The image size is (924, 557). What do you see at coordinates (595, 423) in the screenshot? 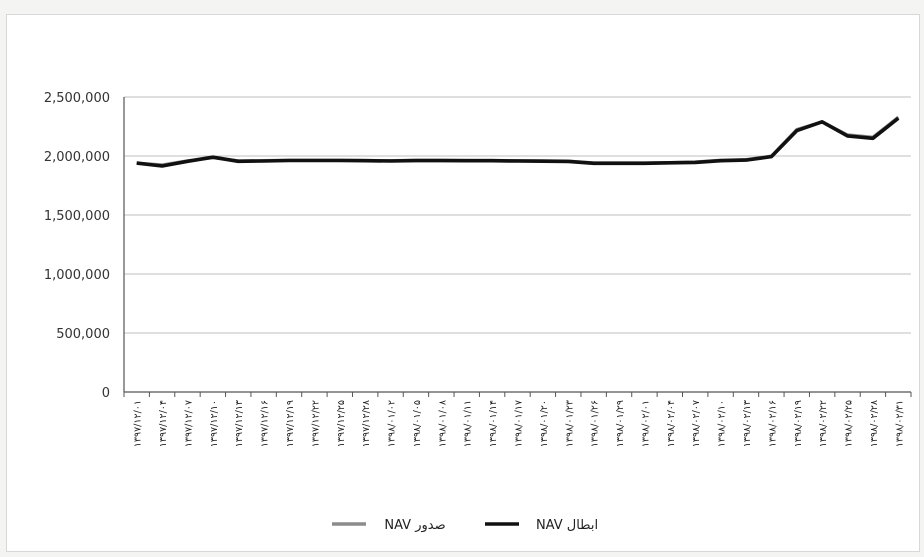
I see `x-tick-label: ۱۳۹۸/۰۱/۲۶` at bounding box center [595, 423].